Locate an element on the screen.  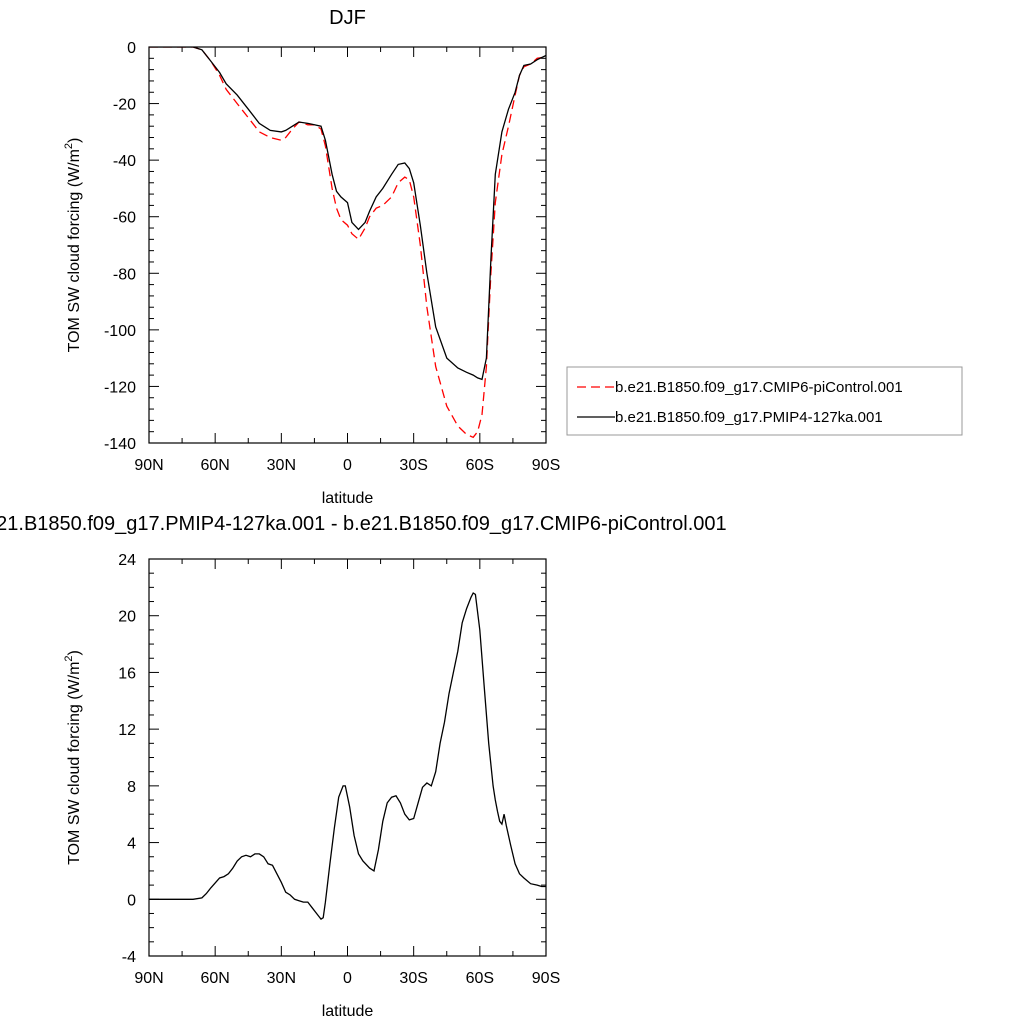
y-tick-label: -140 is located at coordinates (120, 444).